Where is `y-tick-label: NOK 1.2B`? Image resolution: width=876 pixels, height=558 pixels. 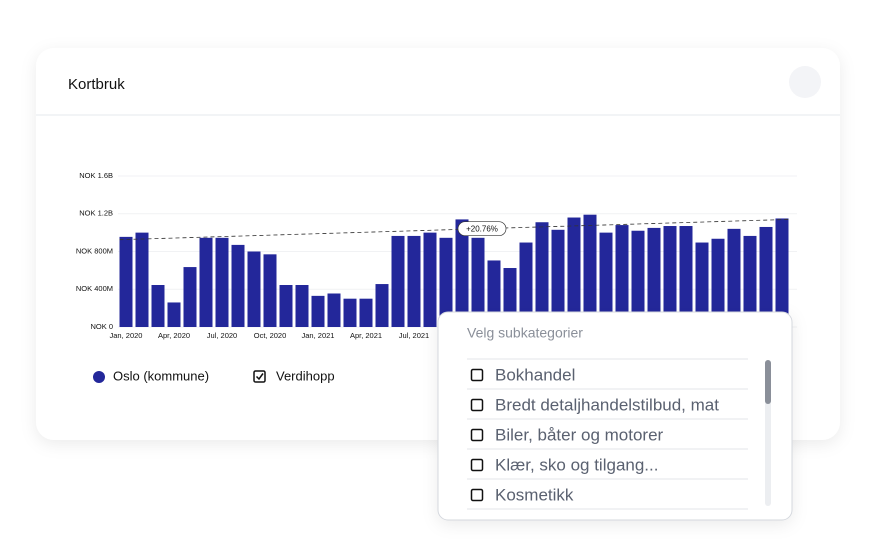
y-tick-label: NOK 1.2B is located at coordinates (96, 213).